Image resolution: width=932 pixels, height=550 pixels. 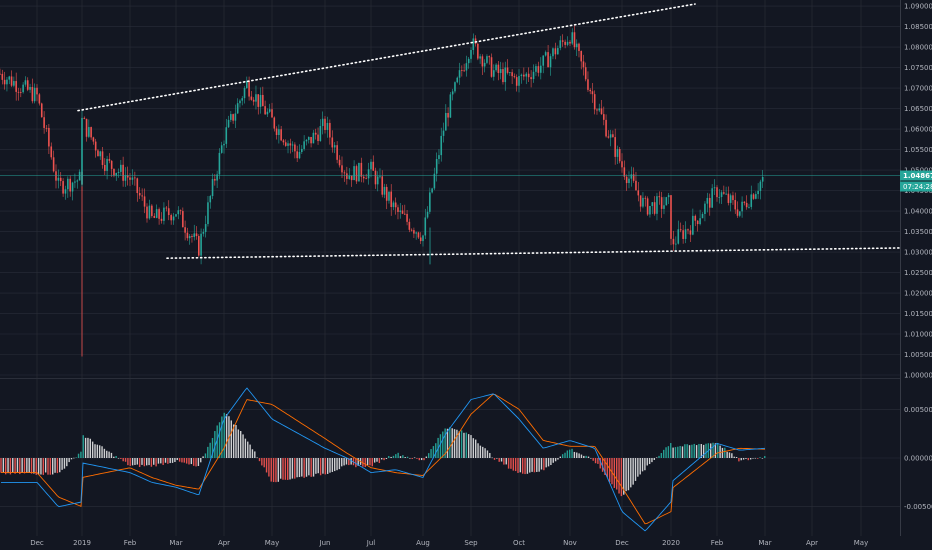 What do you see at coordinates (918, 355) in the screenshot?
I see `price-tick-label: 1.00500` at bounding box center [918, 355].